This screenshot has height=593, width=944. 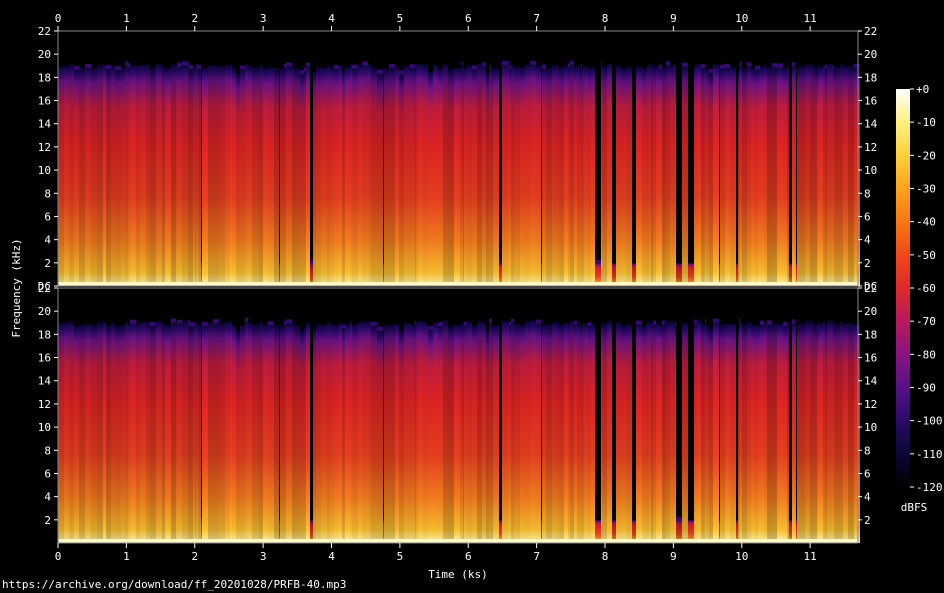 What do you see at coordinates (536, 556) in the screenshot?
I see `x-tick-label-bottom: 7` at bounding box center [536, 556].